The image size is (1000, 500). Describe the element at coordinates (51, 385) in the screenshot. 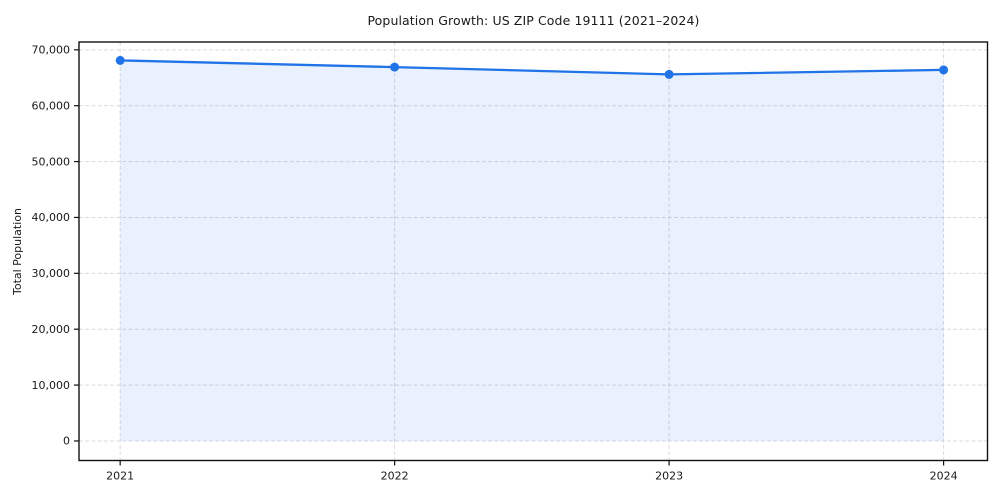

I see `y-tick-label: 10,000` at that location.